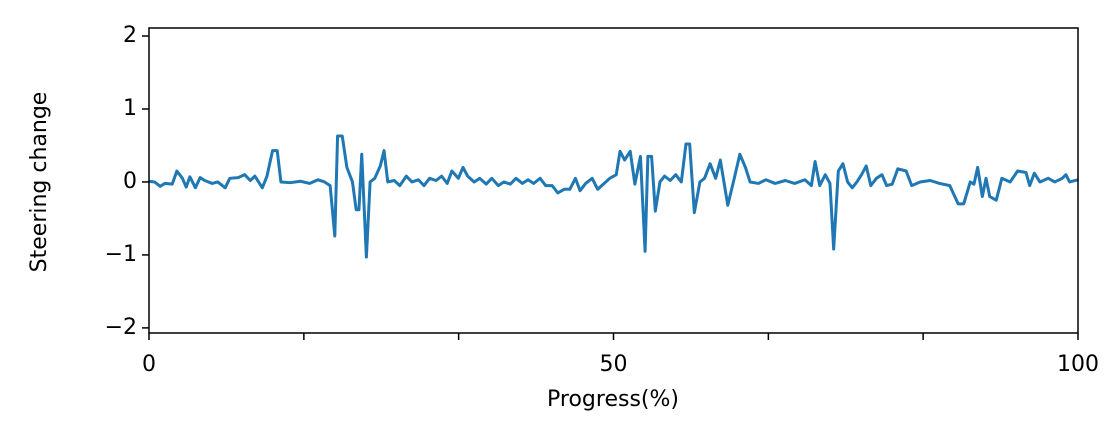  What do you see at coordinates (130, 108) in the screenshot?
I see `y-tick-label: 1` at bounding box center [130, 108].